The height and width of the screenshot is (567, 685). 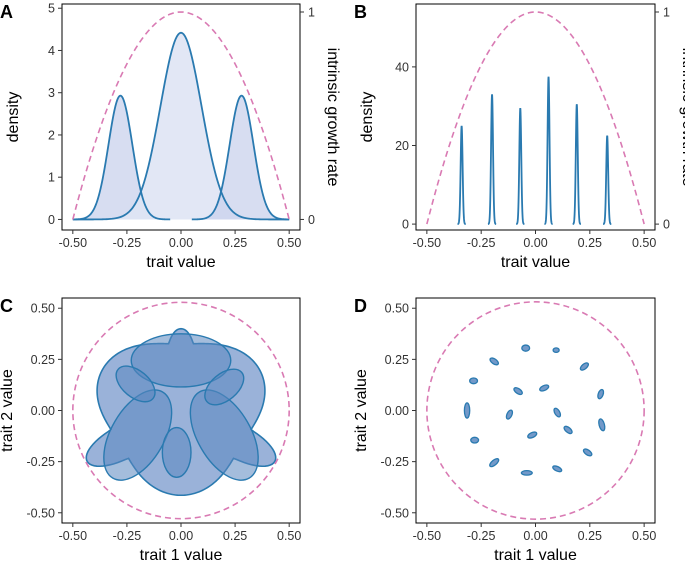 I want to click on panel-c-ytick-label: 0.50, so click(x=43, y=309).